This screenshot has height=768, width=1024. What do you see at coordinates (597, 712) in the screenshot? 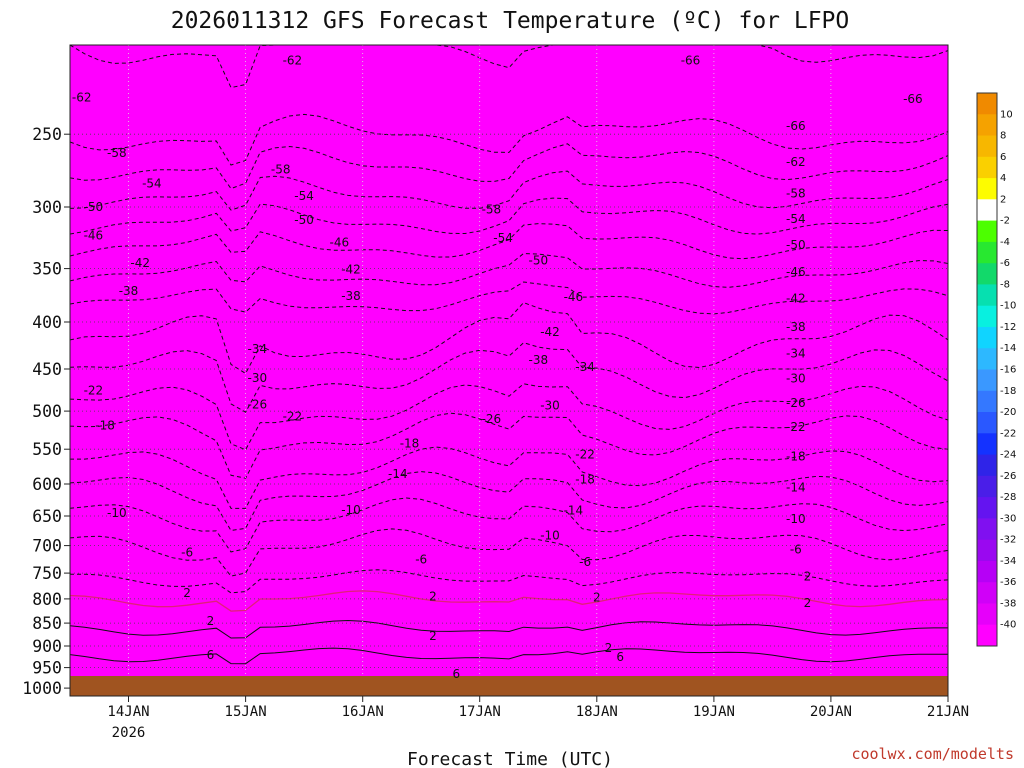
I see `x-tick-label: 18JAN` at bounding box center [597, 712].